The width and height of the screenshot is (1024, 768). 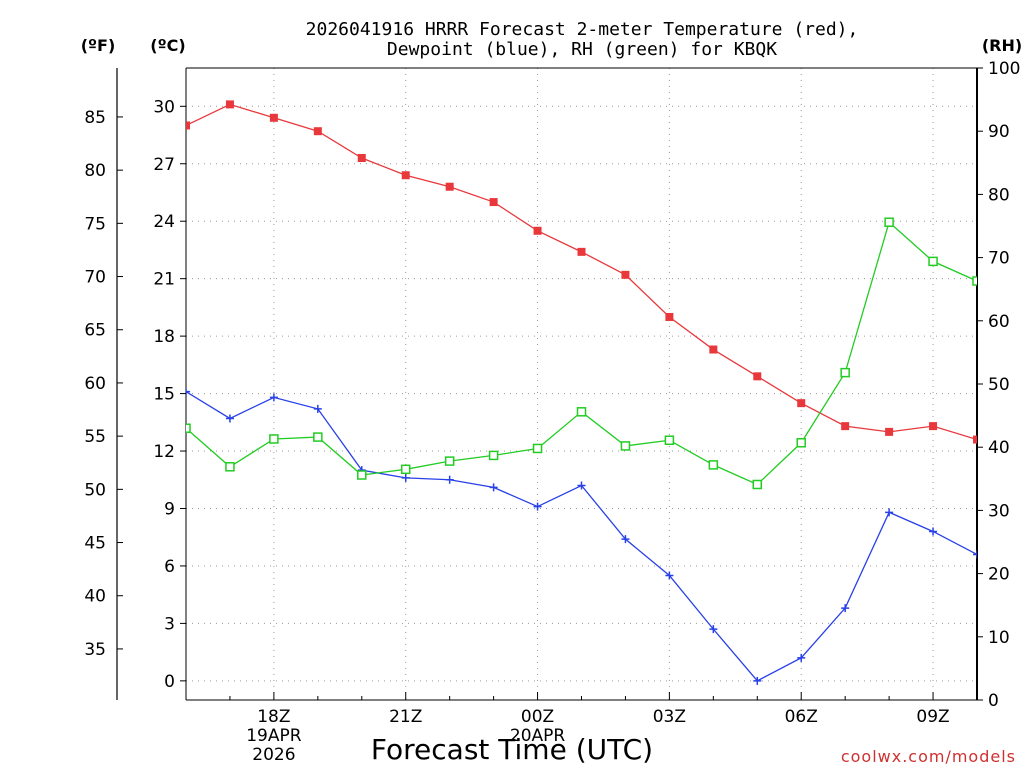 I want to click on rh-tick-label: 80, so click(x=999, y=195).